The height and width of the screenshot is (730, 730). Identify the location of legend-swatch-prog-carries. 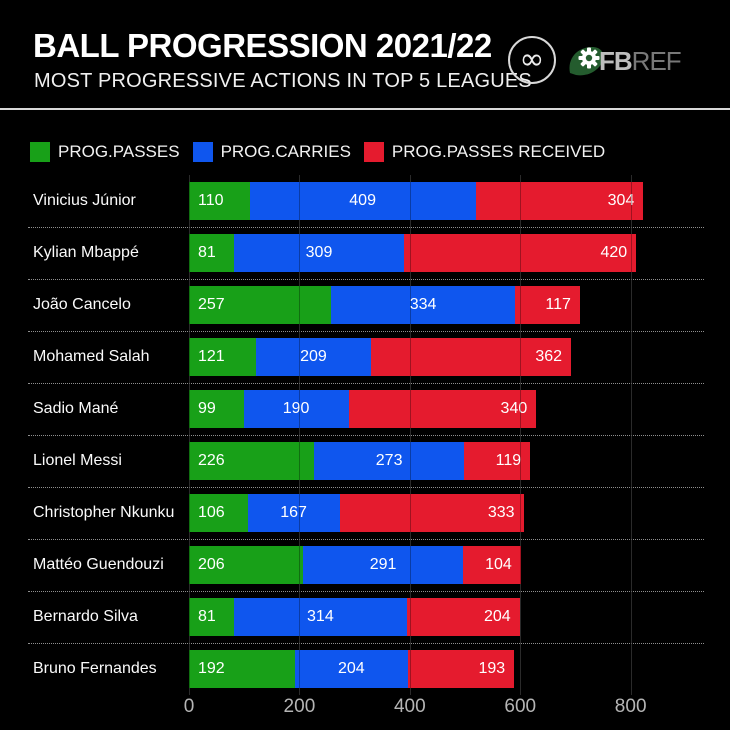
(202, 152).